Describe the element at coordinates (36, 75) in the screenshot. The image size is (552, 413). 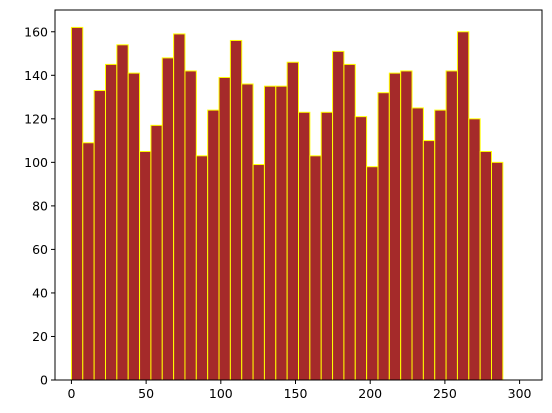
I see `y-tick-label: 140` at that location.